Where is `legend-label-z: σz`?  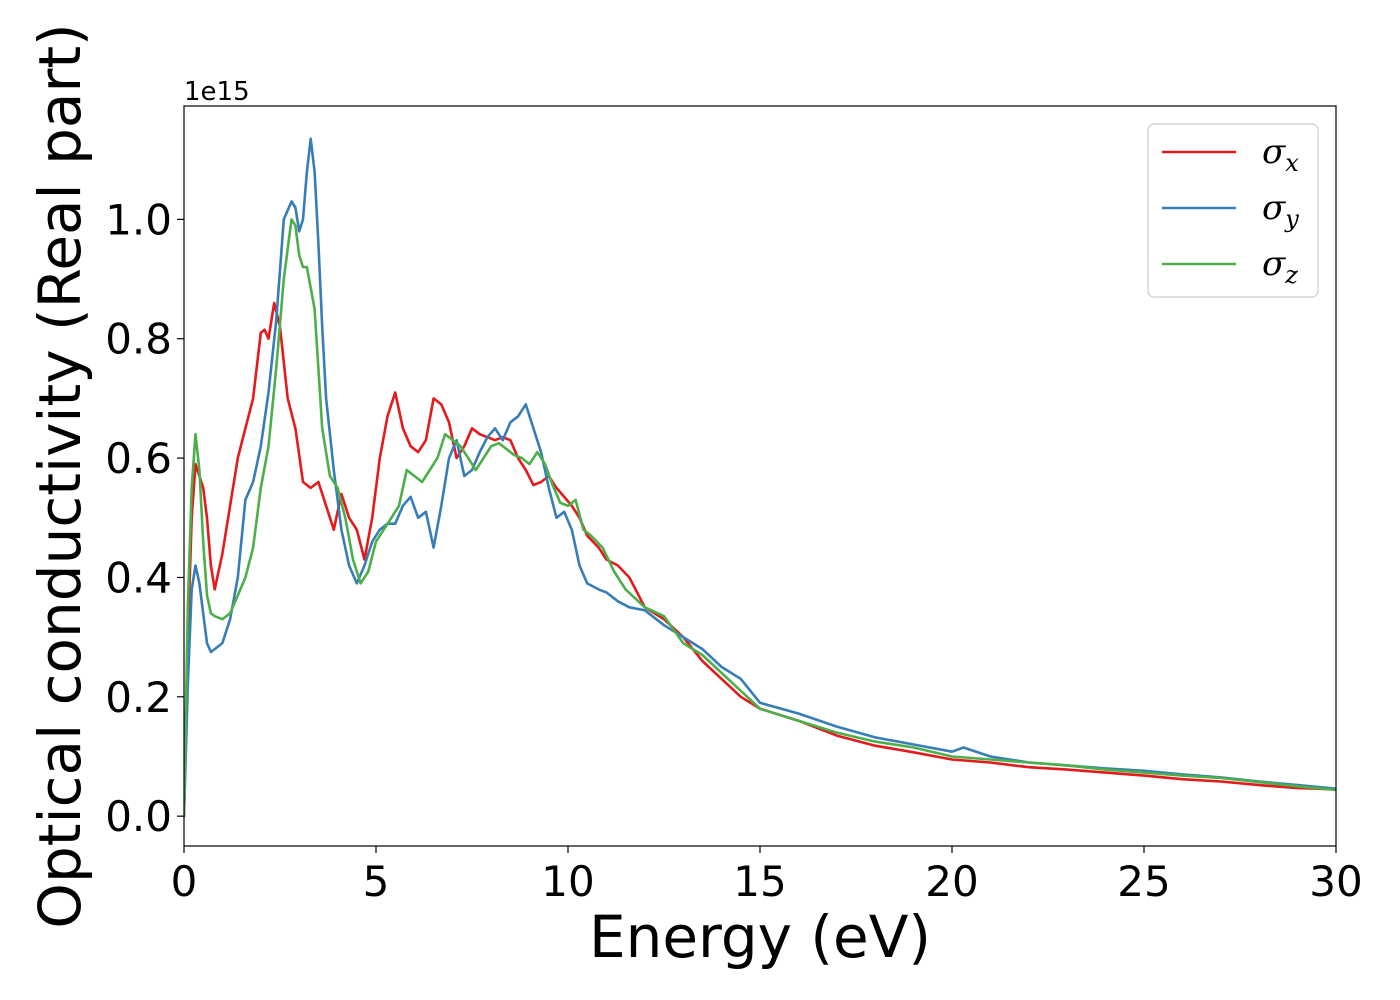 legend-label-z: σz is located at coordinates (1280, 266).